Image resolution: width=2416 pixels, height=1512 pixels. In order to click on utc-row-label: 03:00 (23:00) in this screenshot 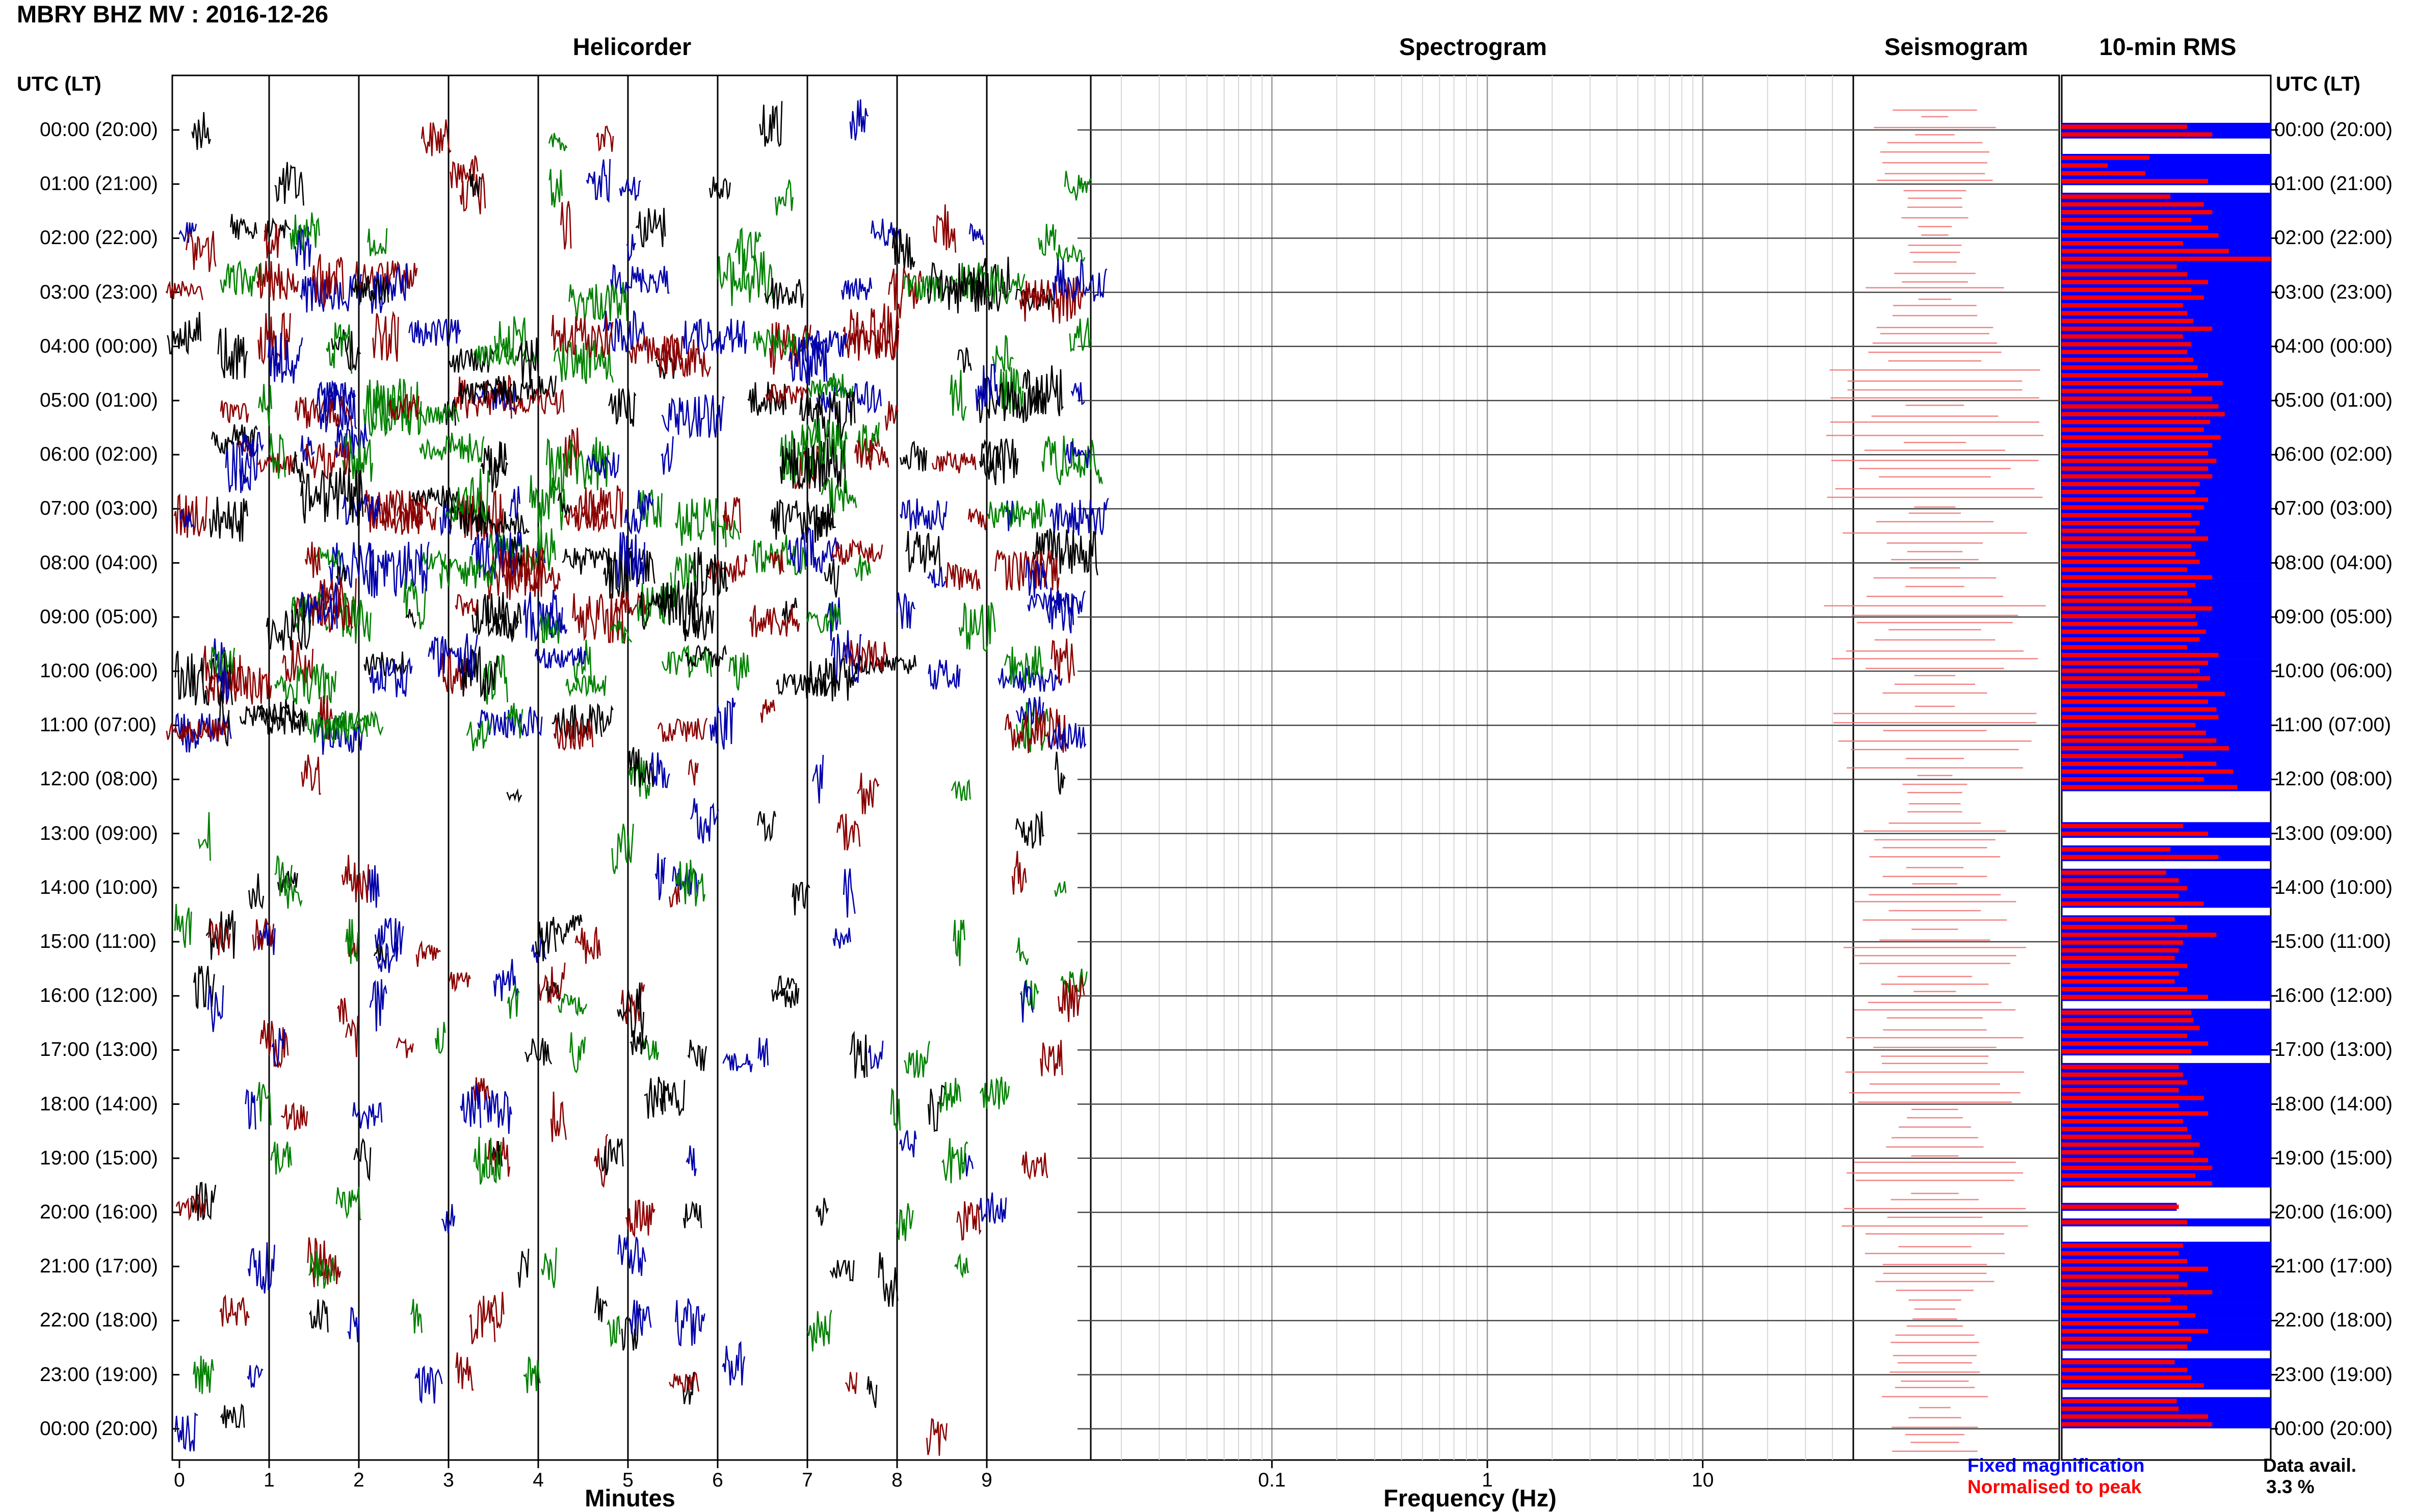, I will do `click(99, 292)`.